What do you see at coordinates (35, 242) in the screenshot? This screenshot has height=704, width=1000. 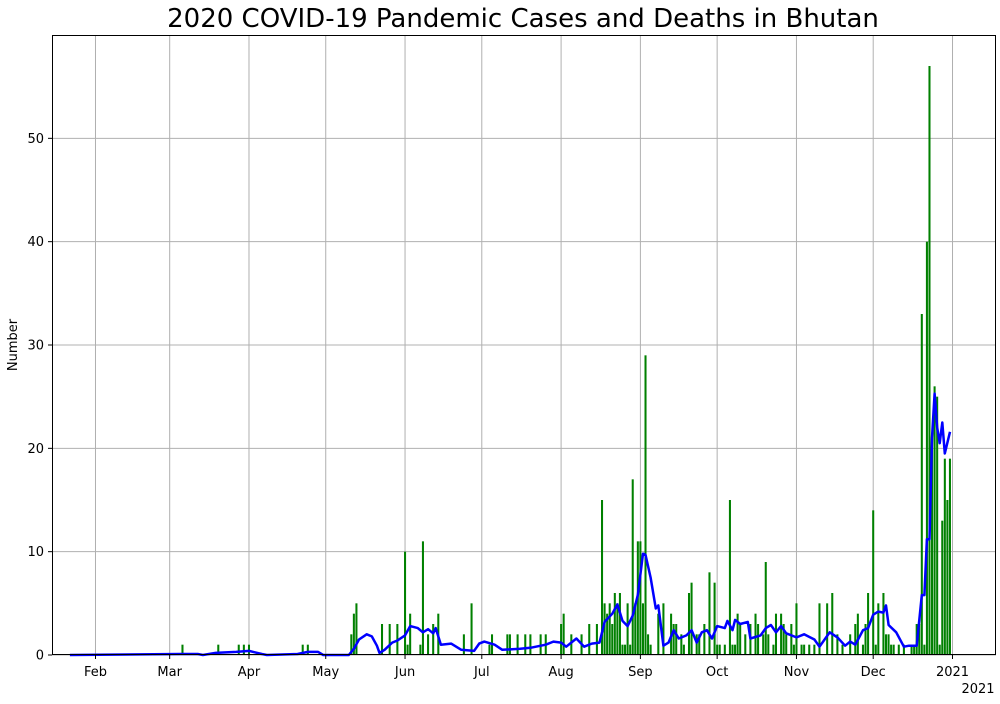 I see `y-tick-label: 40` at bounding box center [35, 242].